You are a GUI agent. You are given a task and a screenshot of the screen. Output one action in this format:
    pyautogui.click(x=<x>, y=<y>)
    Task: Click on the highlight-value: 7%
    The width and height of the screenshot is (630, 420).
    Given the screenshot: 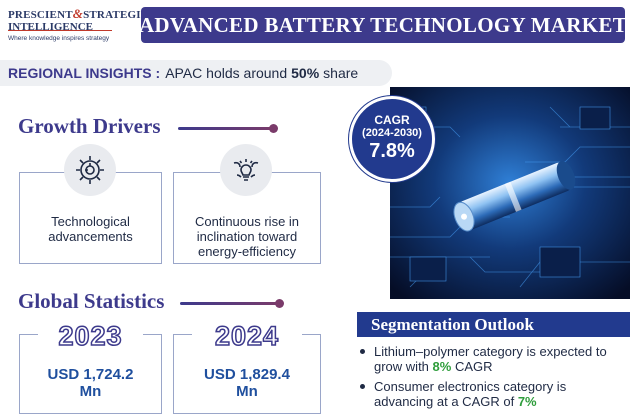 What is the action you would take?
    pyautogui.click(x=527, y=401)
    